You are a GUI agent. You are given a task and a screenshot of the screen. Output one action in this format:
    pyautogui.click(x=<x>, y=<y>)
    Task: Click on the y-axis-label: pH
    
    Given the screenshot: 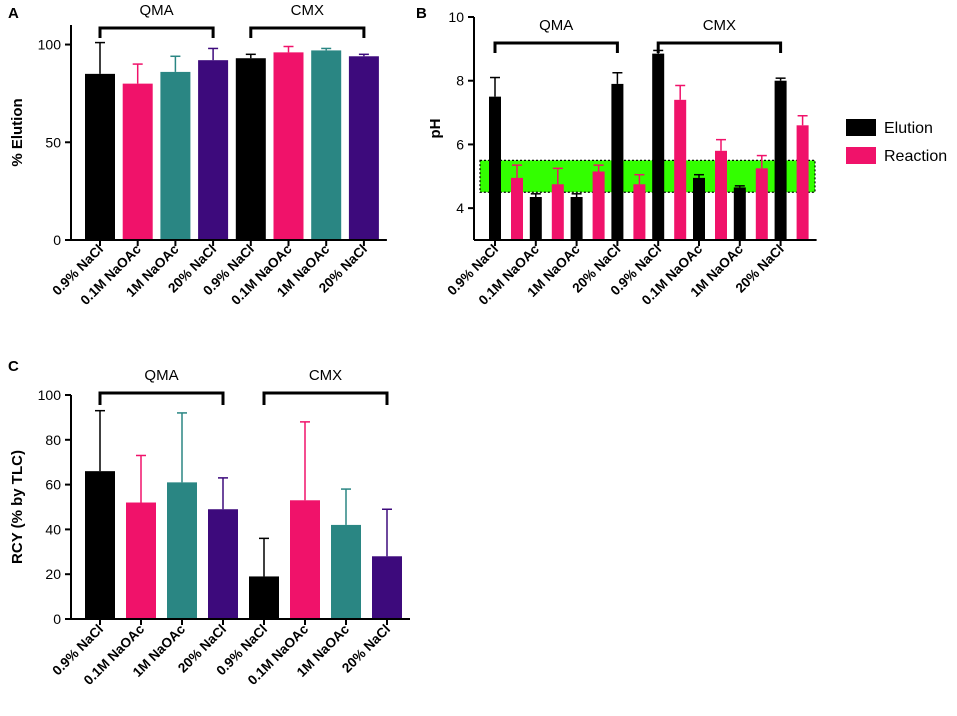 What is the action you would take?
    pyautogui.click(x=435, y=129)
    